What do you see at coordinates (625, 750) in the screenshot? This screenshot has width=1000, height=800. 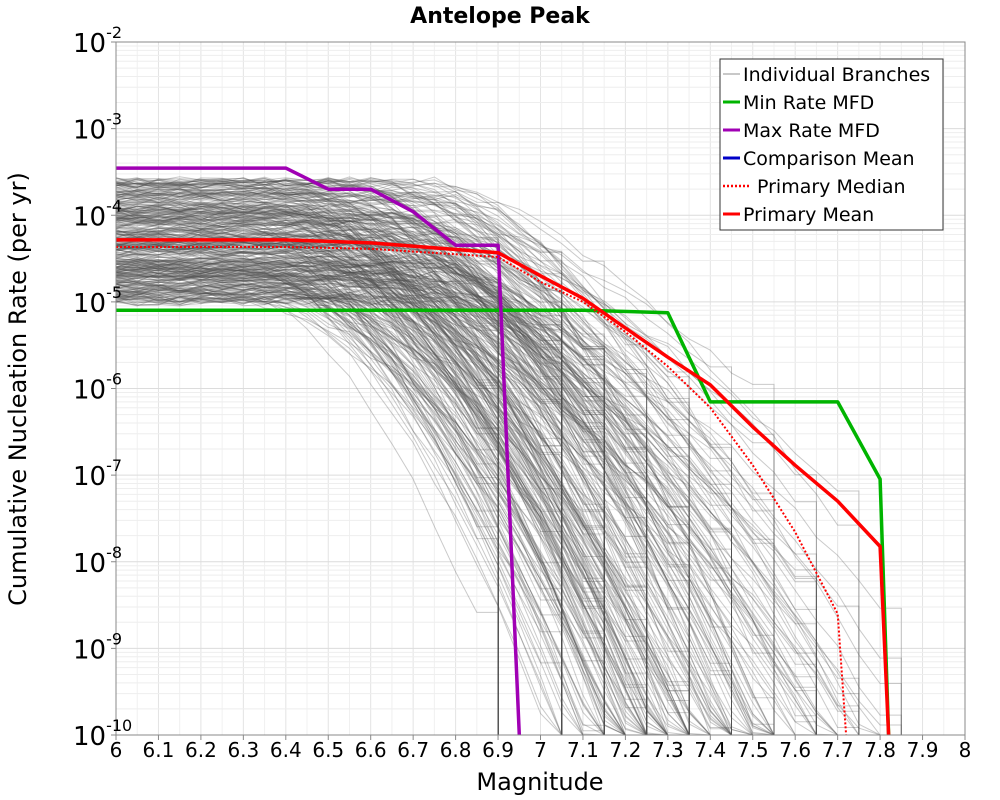 I see `x-tick-label: 7.2` at bounding box center [625, 750].